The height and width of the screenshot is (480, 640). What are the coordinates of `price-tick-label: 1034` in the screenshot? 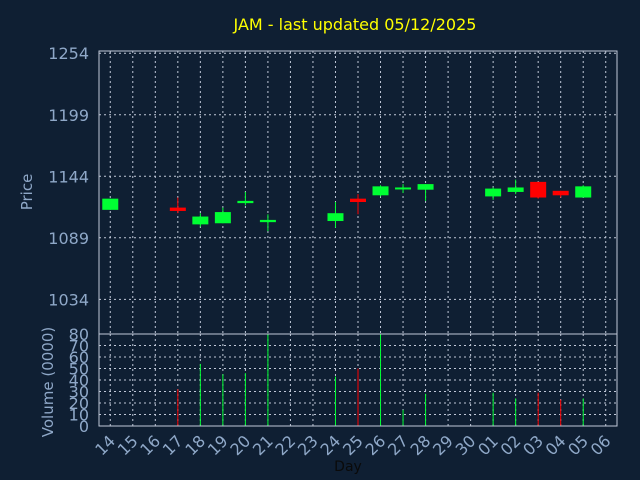 It's located at (68, 299).